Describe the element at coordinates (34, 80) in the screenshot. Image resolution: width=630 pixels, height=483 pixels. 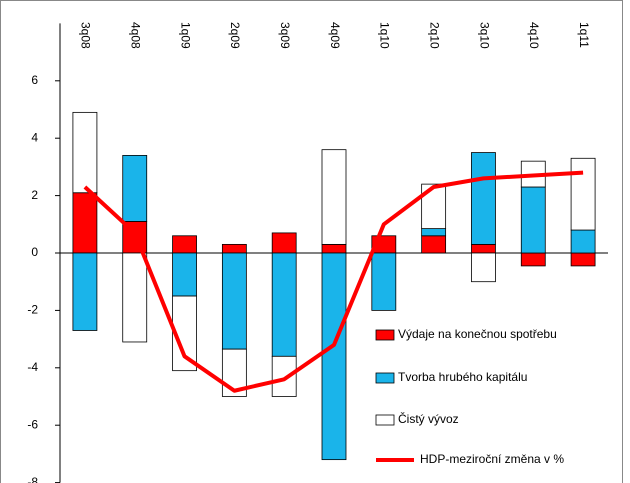
I see `y-tick-label: 6` at that location.